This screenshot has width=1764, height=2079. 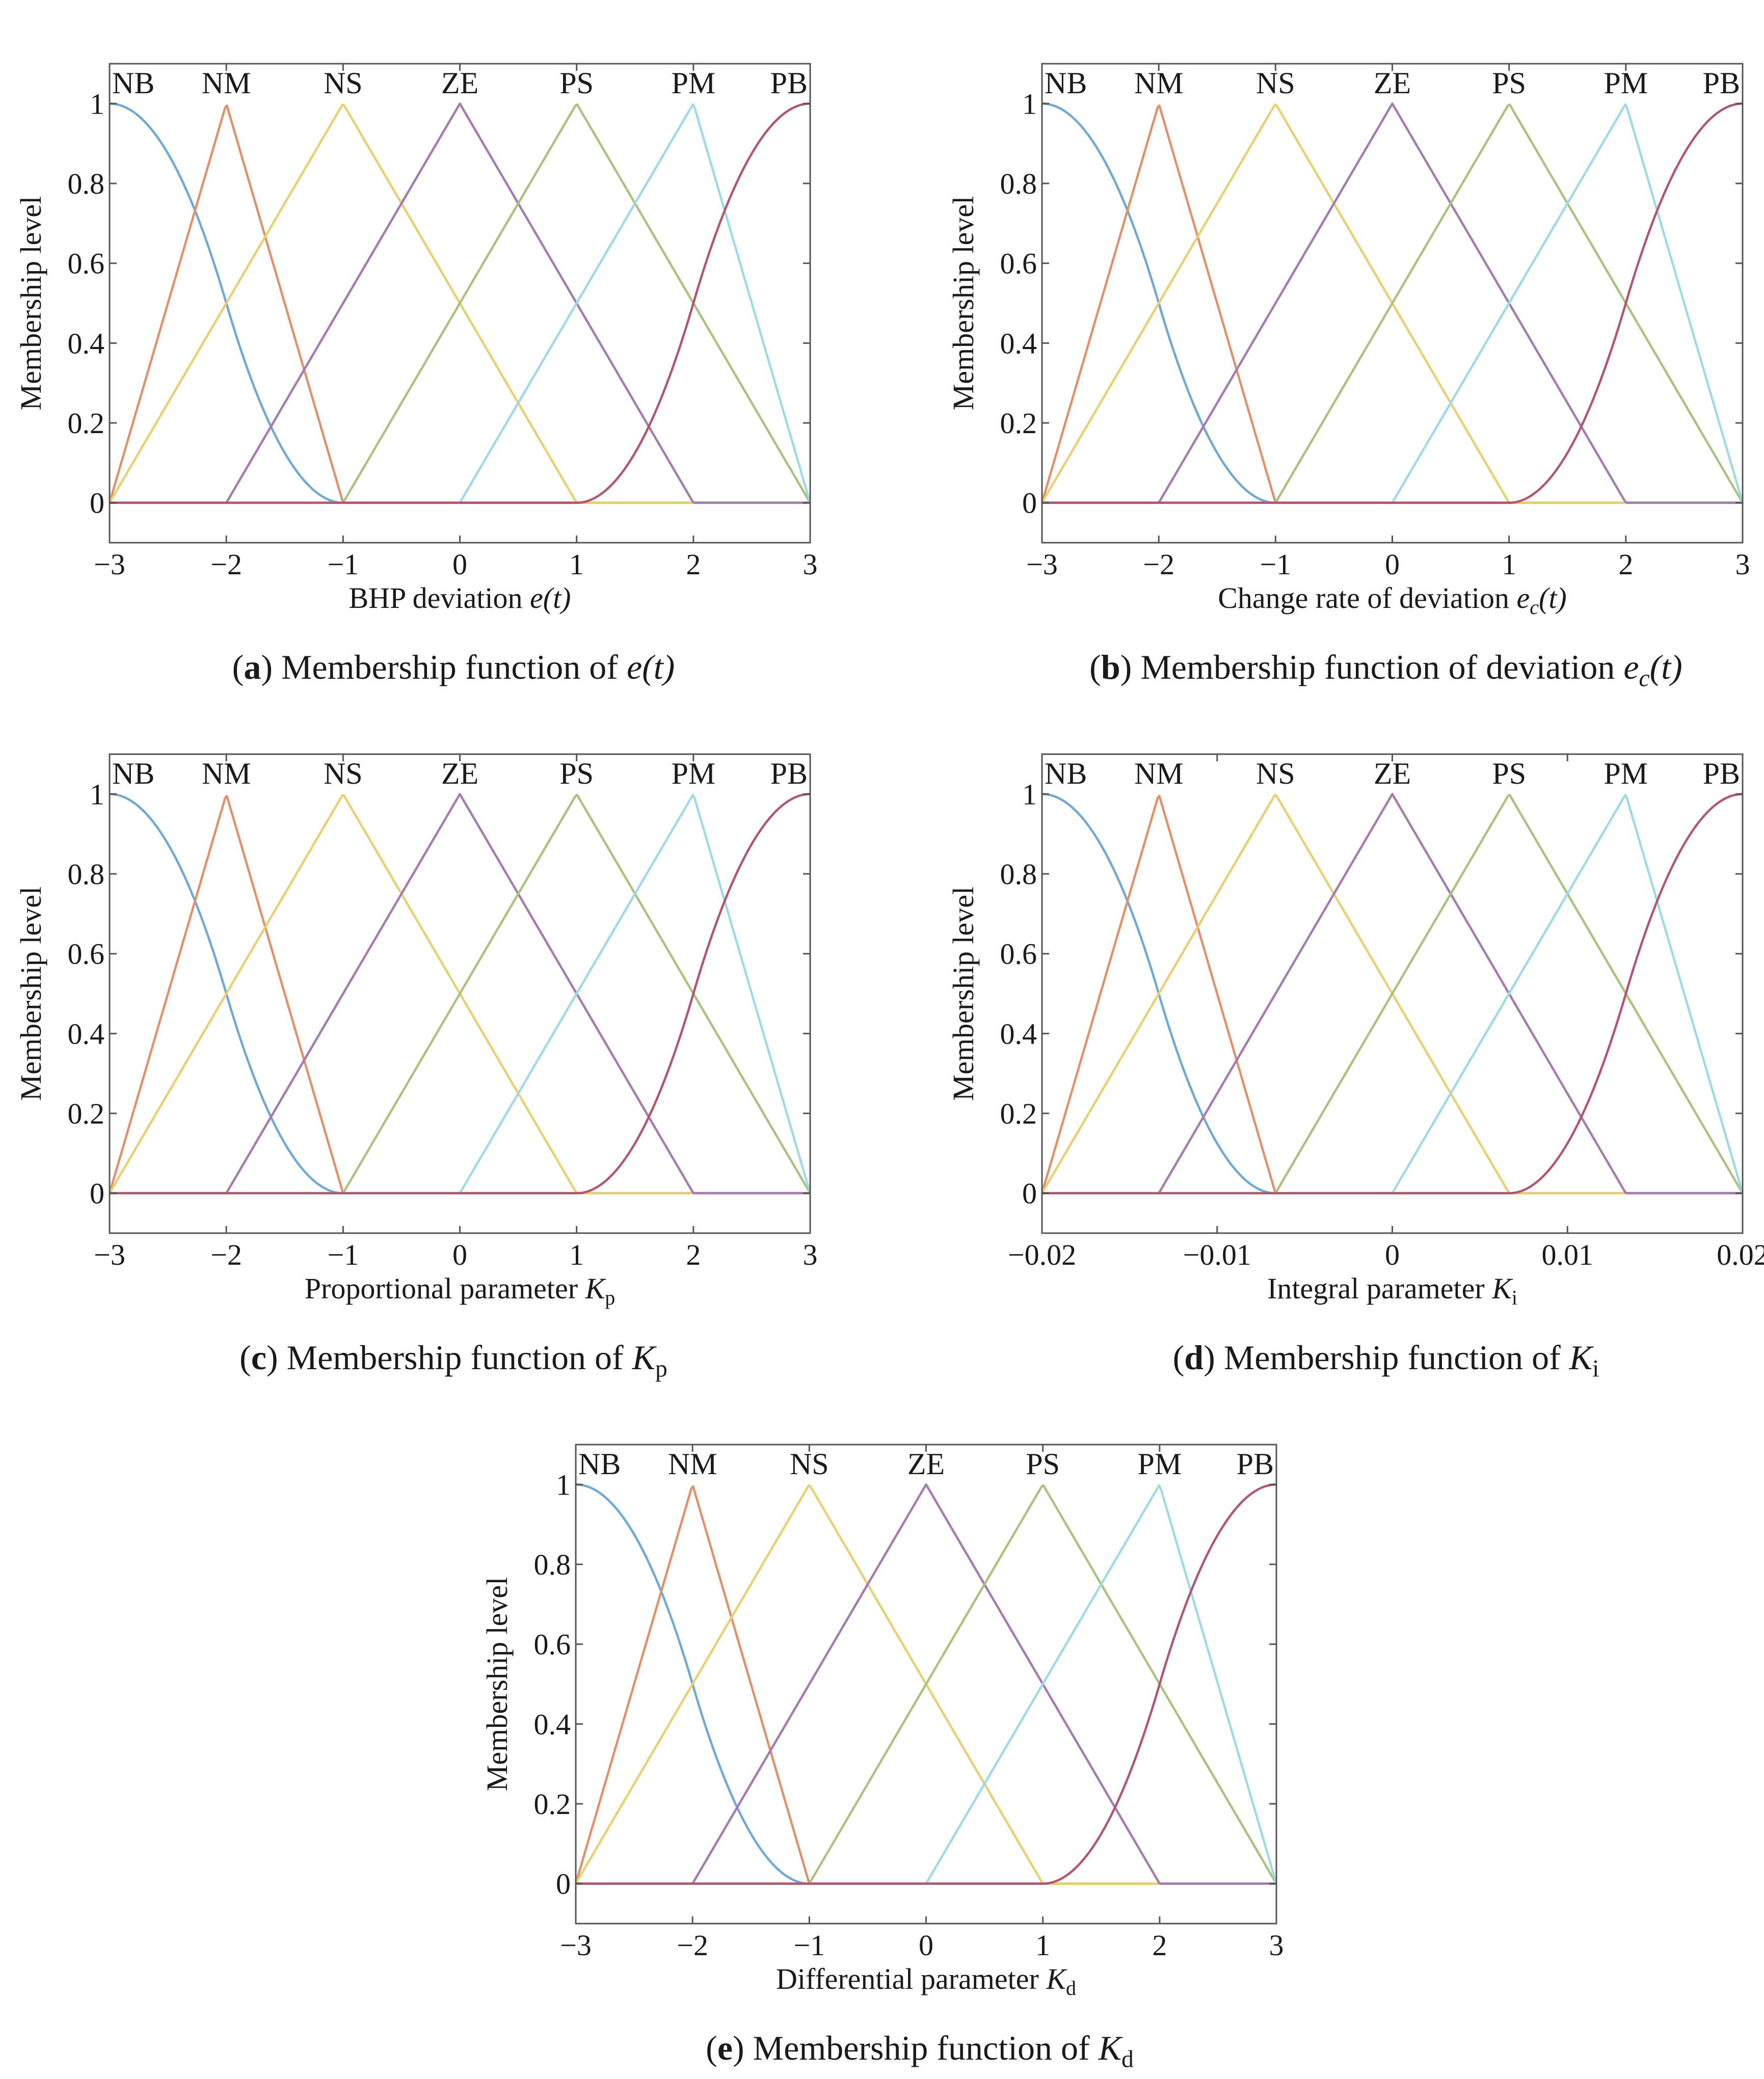 What do you see at coordinates (1741, 1254) in the screenshot?
I see `x-tick-label: 0.02` at bounding box center [1741, 1254].